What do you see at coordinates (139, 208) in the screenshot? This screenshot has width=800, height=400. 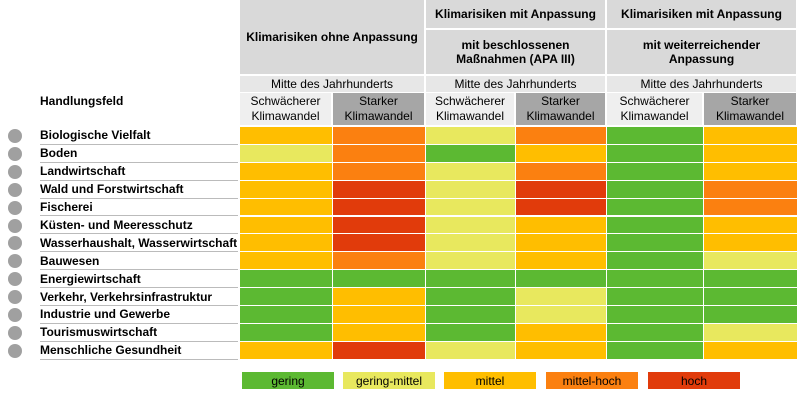 I see `row-label: Fischerei` at bounding box center [139, 208].